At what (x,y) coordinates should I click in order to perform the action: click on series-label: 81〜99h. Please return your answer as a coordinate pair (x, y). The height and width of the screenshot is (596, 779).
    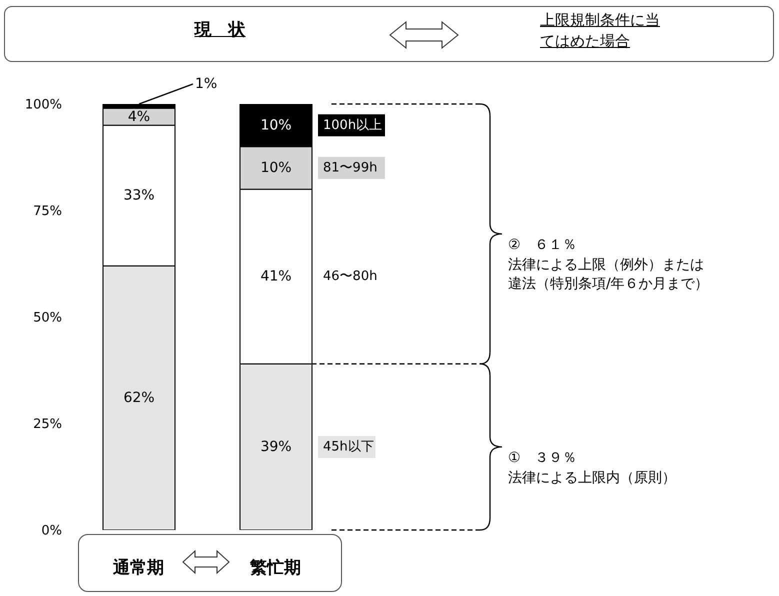
    Looking at the image, I should click on (350, 168).